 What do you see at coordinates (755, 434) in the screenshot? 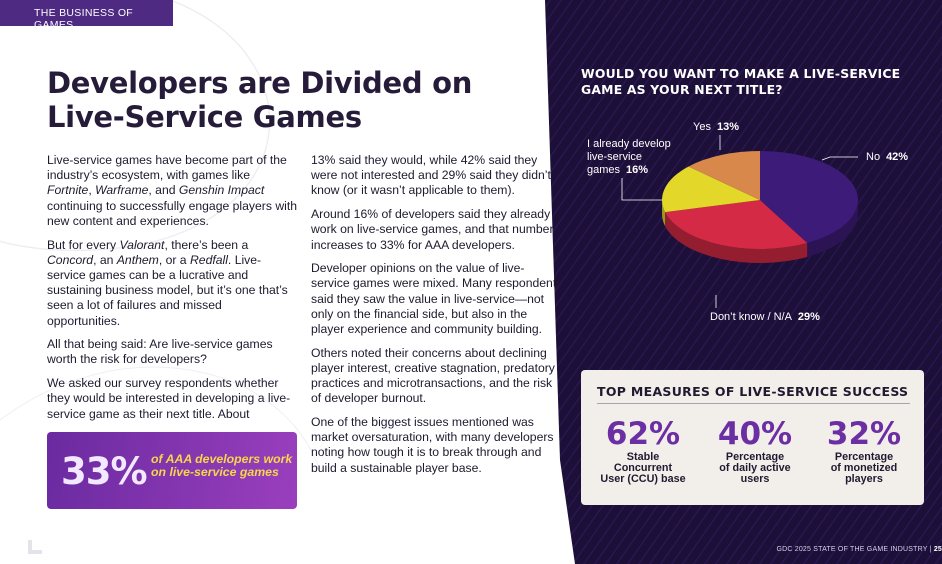
I see `measure-value: 40%` at bounding box center [755, 434].